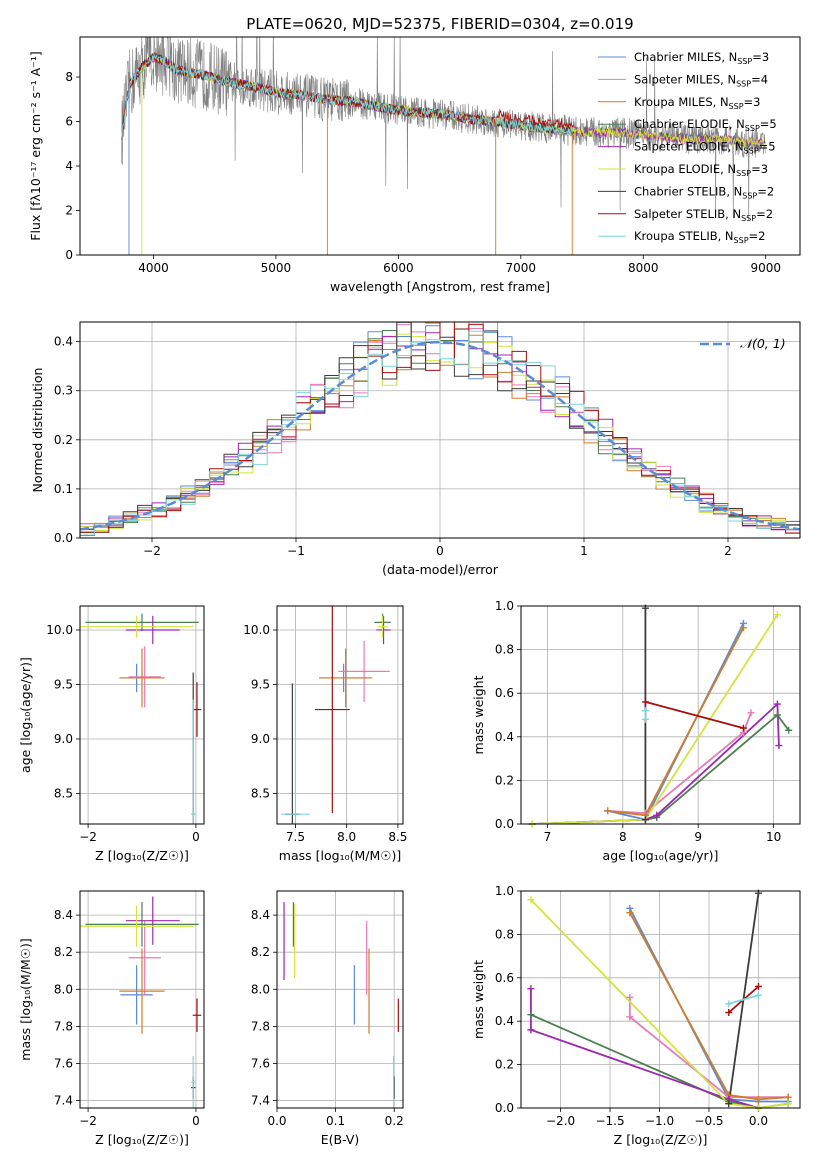 Image resolution: width=819 pixels, height=1170 pixels. I want to click on y-tick-label: 8.2, so click(63, 952).